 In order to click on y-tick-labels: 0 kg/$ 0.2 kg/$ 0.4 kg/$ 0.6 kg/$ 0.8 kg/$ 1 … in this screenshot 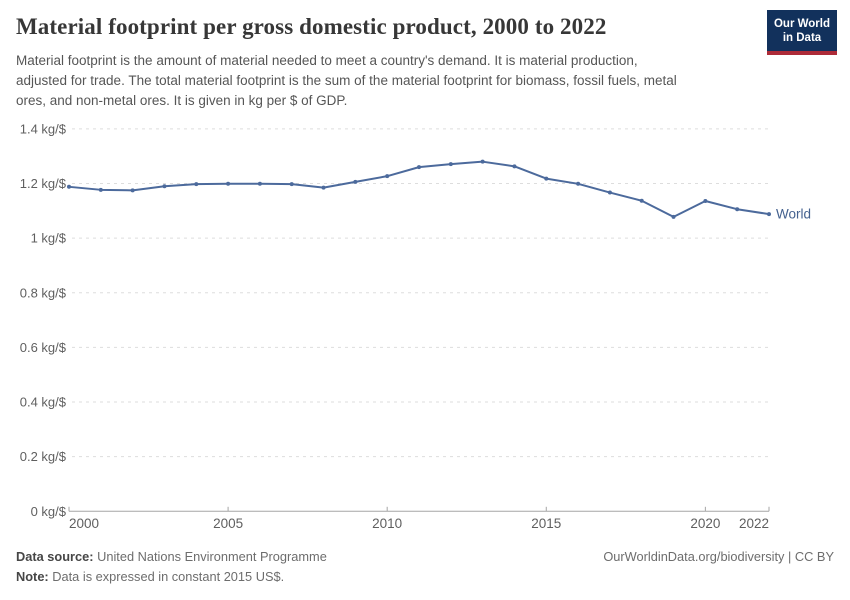, I will do `click(43, 319)`.